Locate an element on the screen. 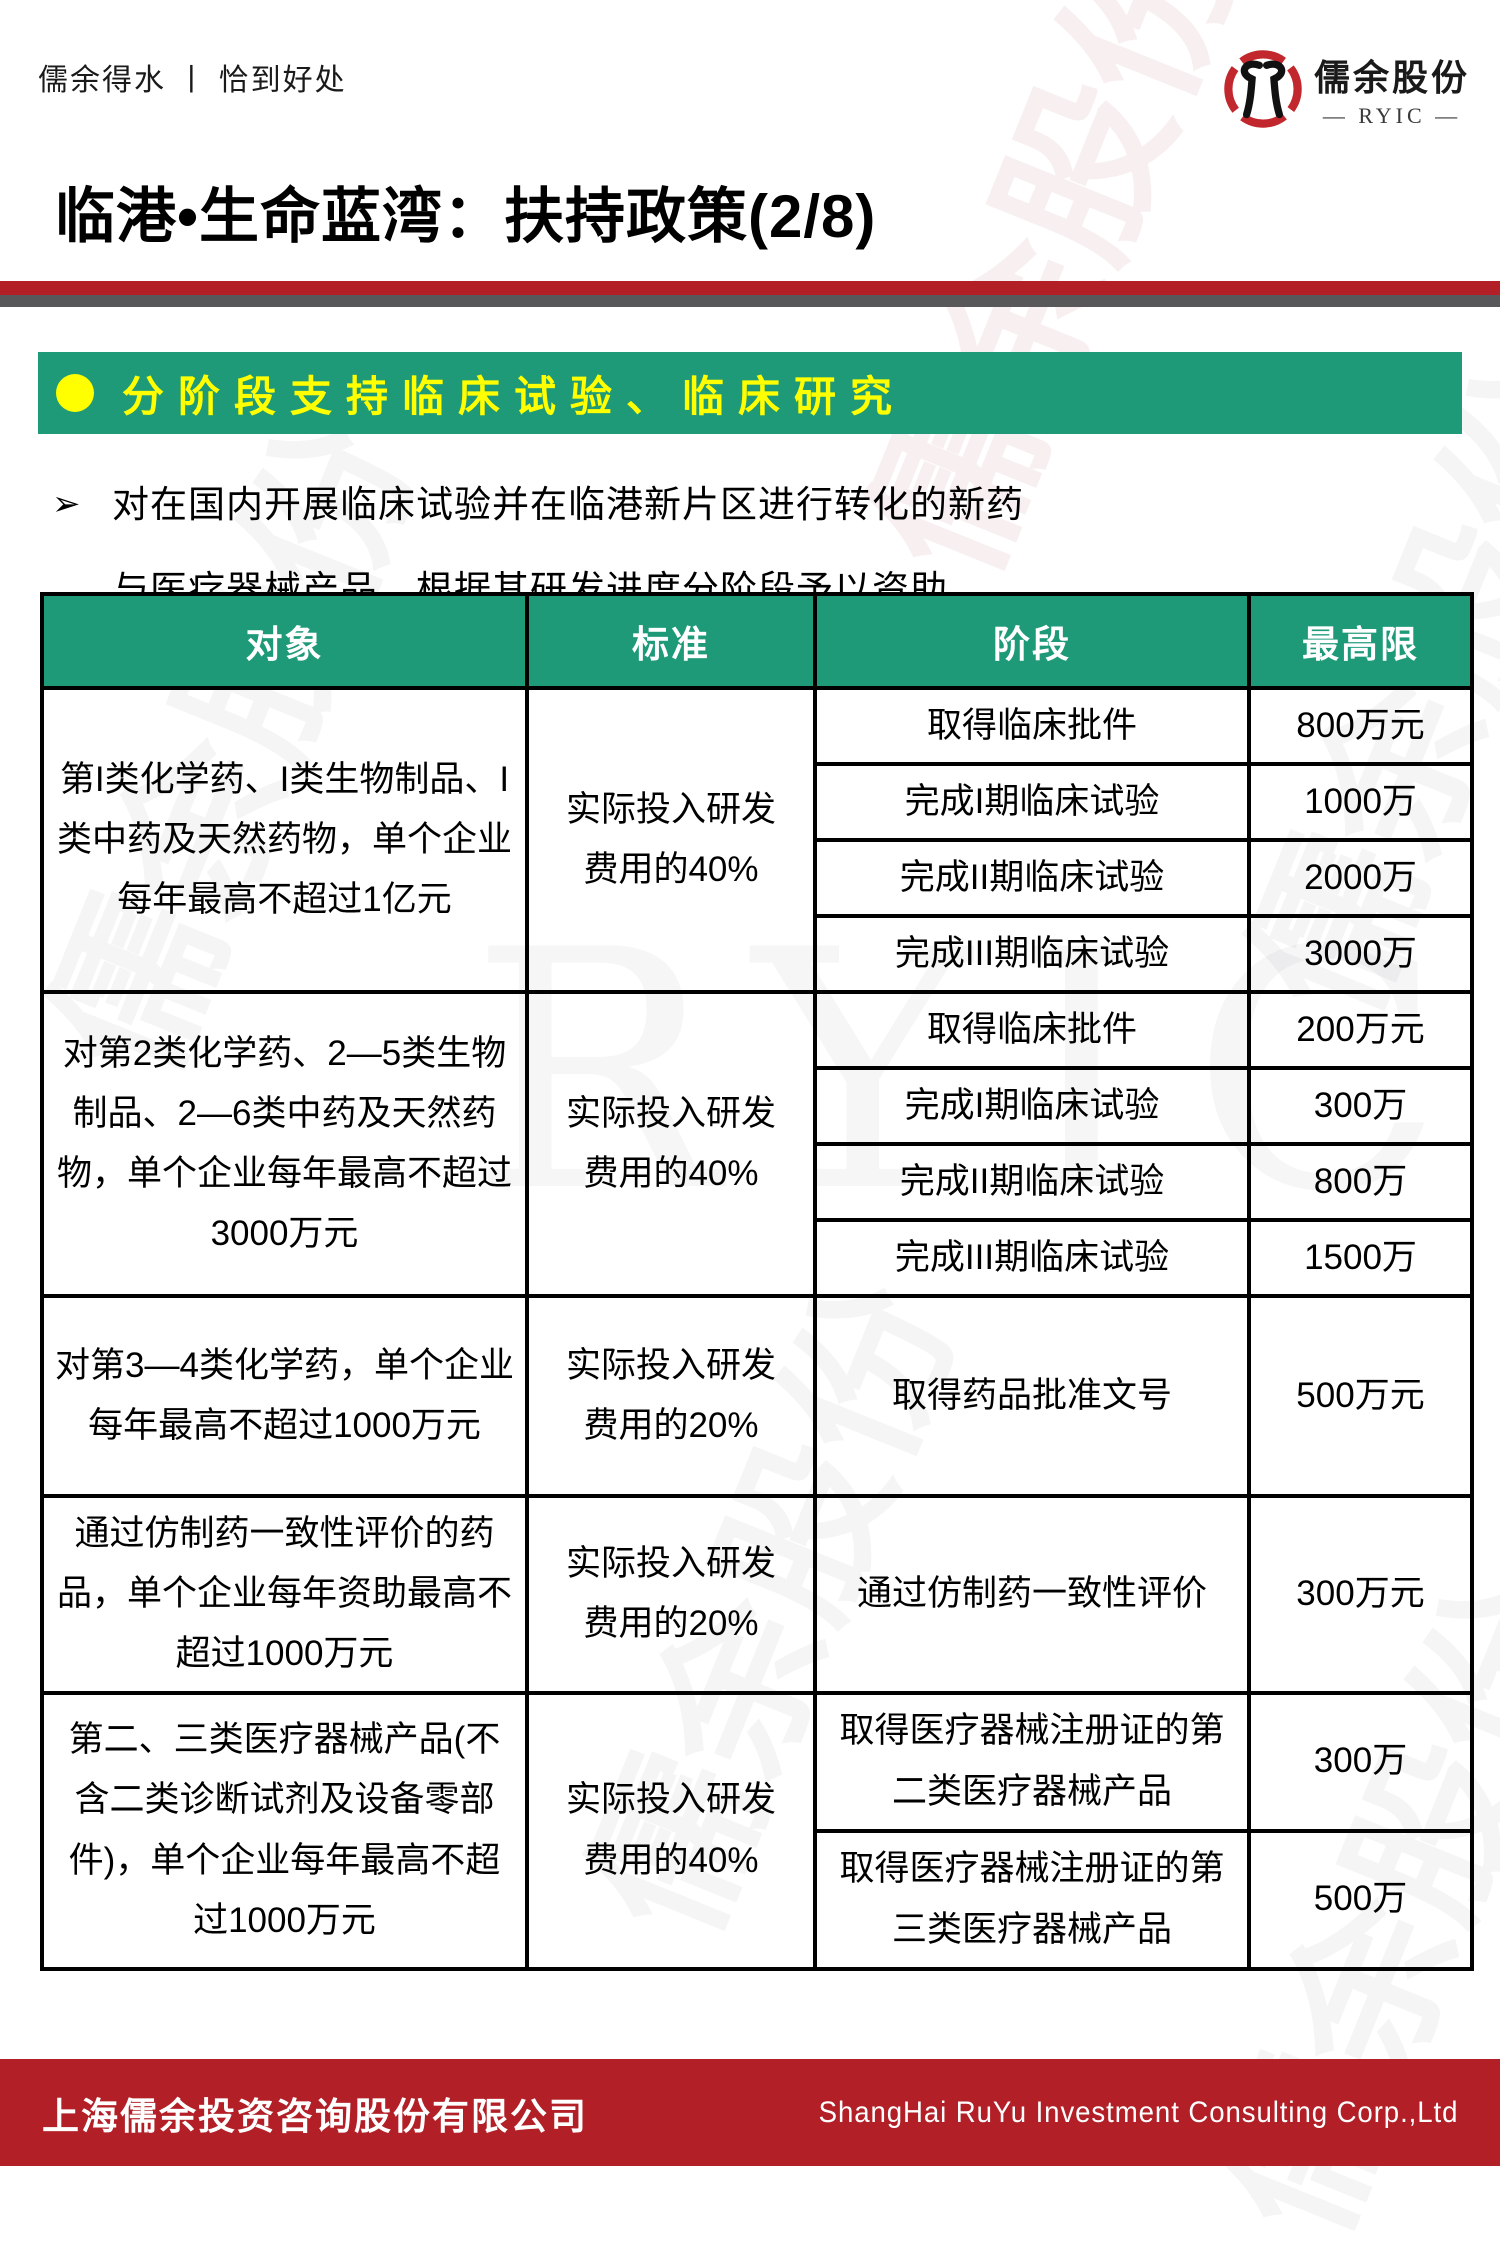 This screenshot has height=2264, width=1500. page-title: 临港•生命蓝湾：扶持政策(2/8) is located at coordinates (466, 216).